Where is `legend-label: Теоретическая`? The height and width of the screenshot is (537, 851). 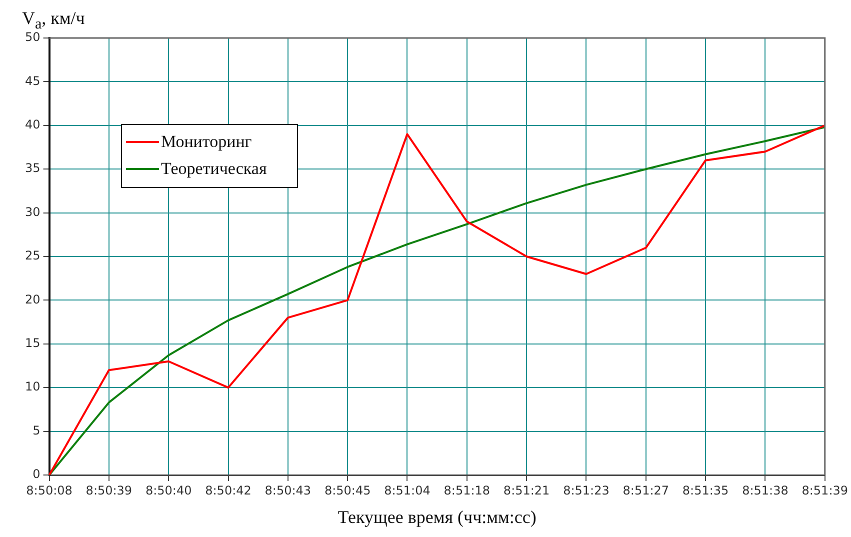 legend-label: Теоретическая is located at coordinates (214, 168).